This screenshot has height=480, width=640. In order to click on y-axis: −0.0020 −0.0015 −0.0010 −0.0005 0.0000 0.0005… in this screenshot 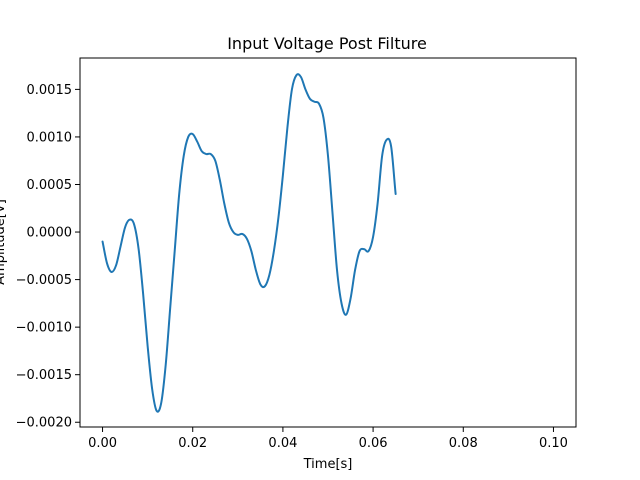, I will do `click(48, 257)`.